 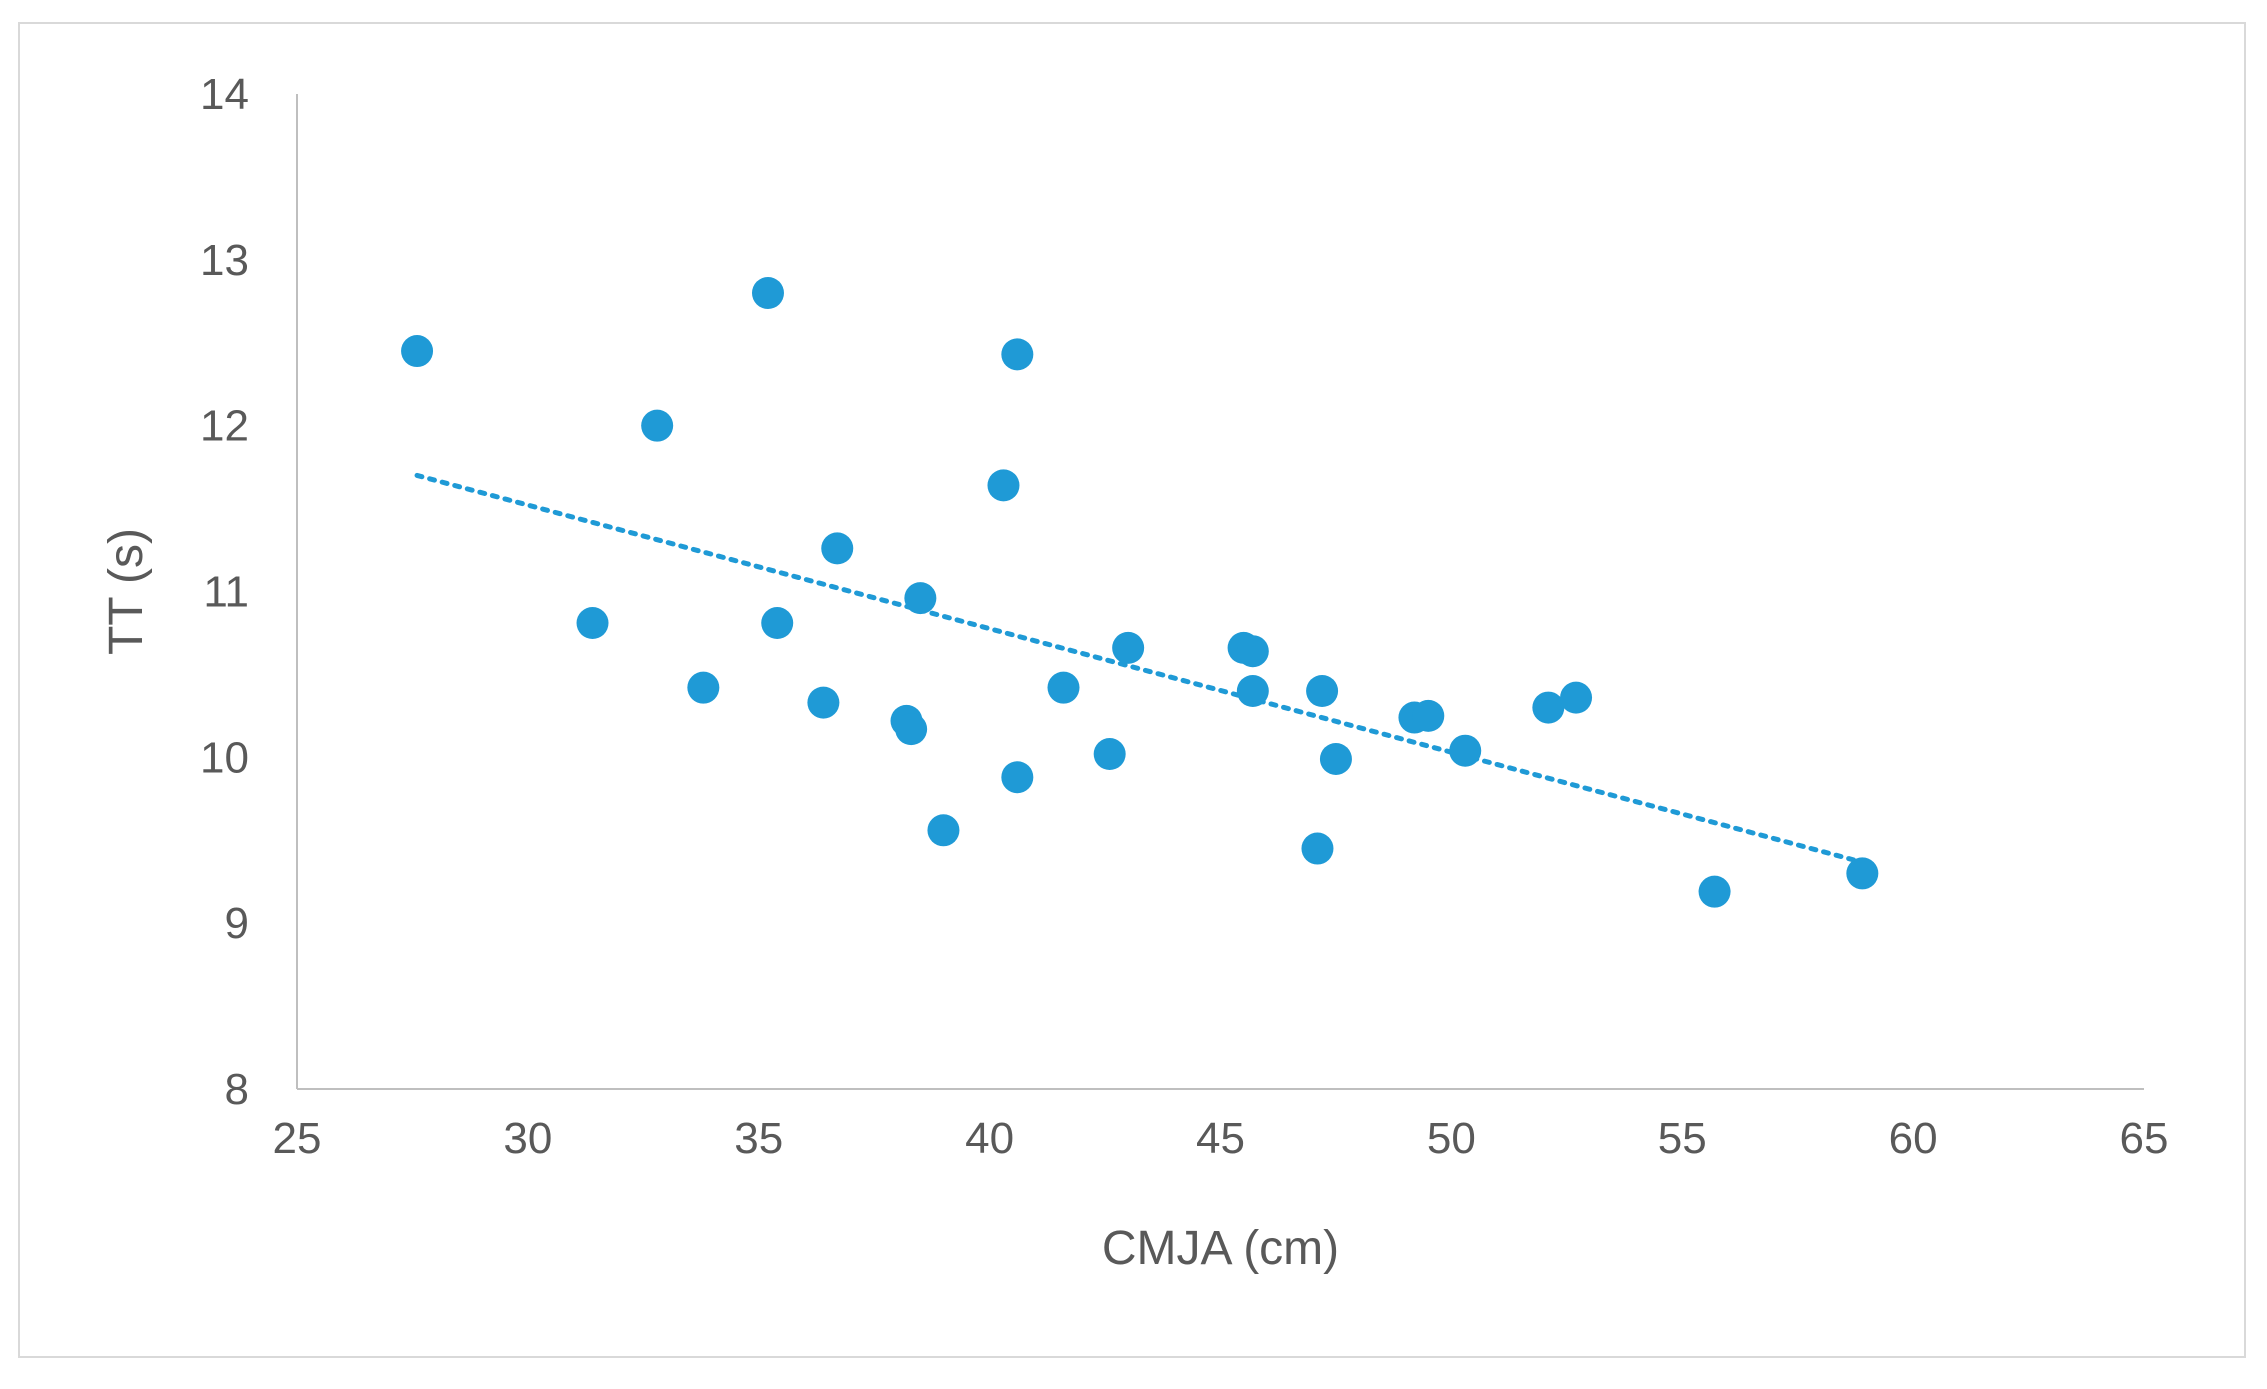 What do you see at coordinates (989, 1138) in the screenshot?
I see `x-tick-label: 40` at bounding box center [989, 1138].